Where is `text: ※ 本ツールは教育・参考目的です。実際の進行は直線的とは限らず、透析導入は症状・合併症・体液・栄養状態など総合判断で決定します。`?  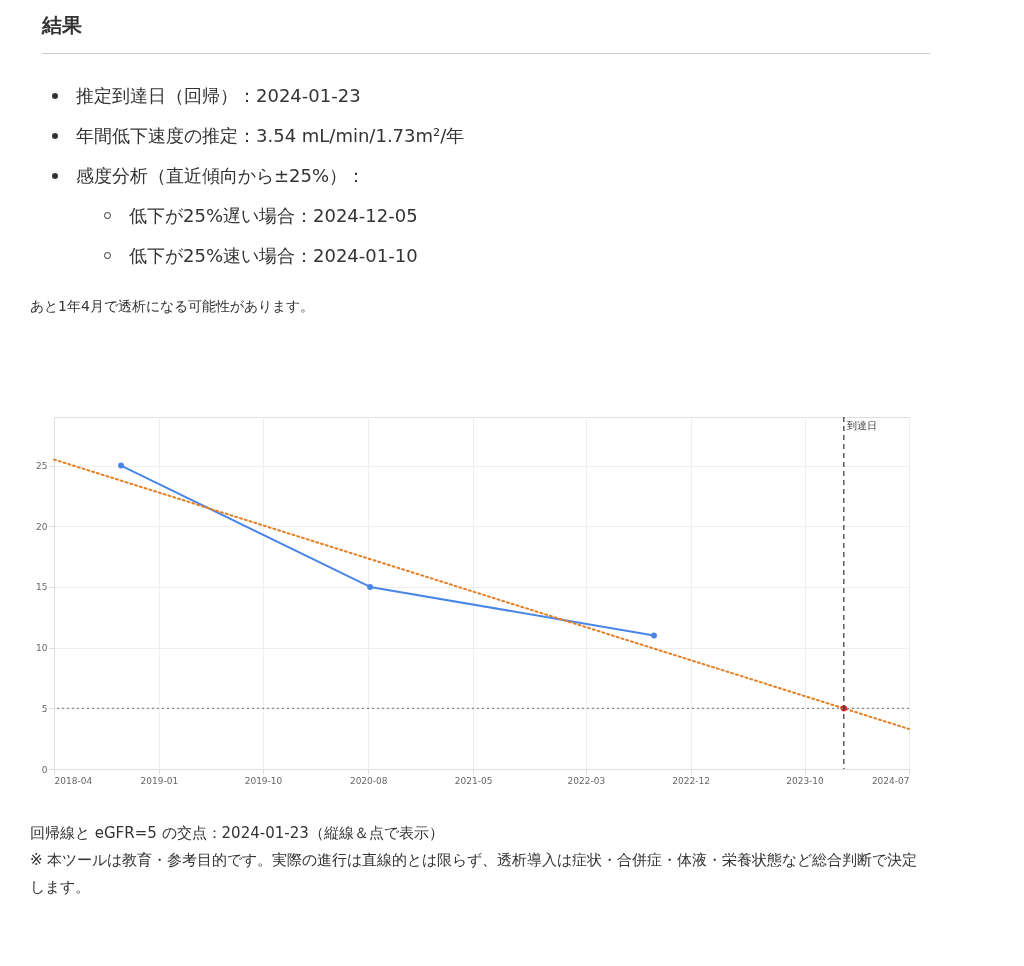 text: ※ 本ツールは教育・参考目的です。実際の進行は直線的とは限らず、透析導入は症状・合併症・体液・栄養状態など総合判断で決定します。 is located at coordinates (474, 874).